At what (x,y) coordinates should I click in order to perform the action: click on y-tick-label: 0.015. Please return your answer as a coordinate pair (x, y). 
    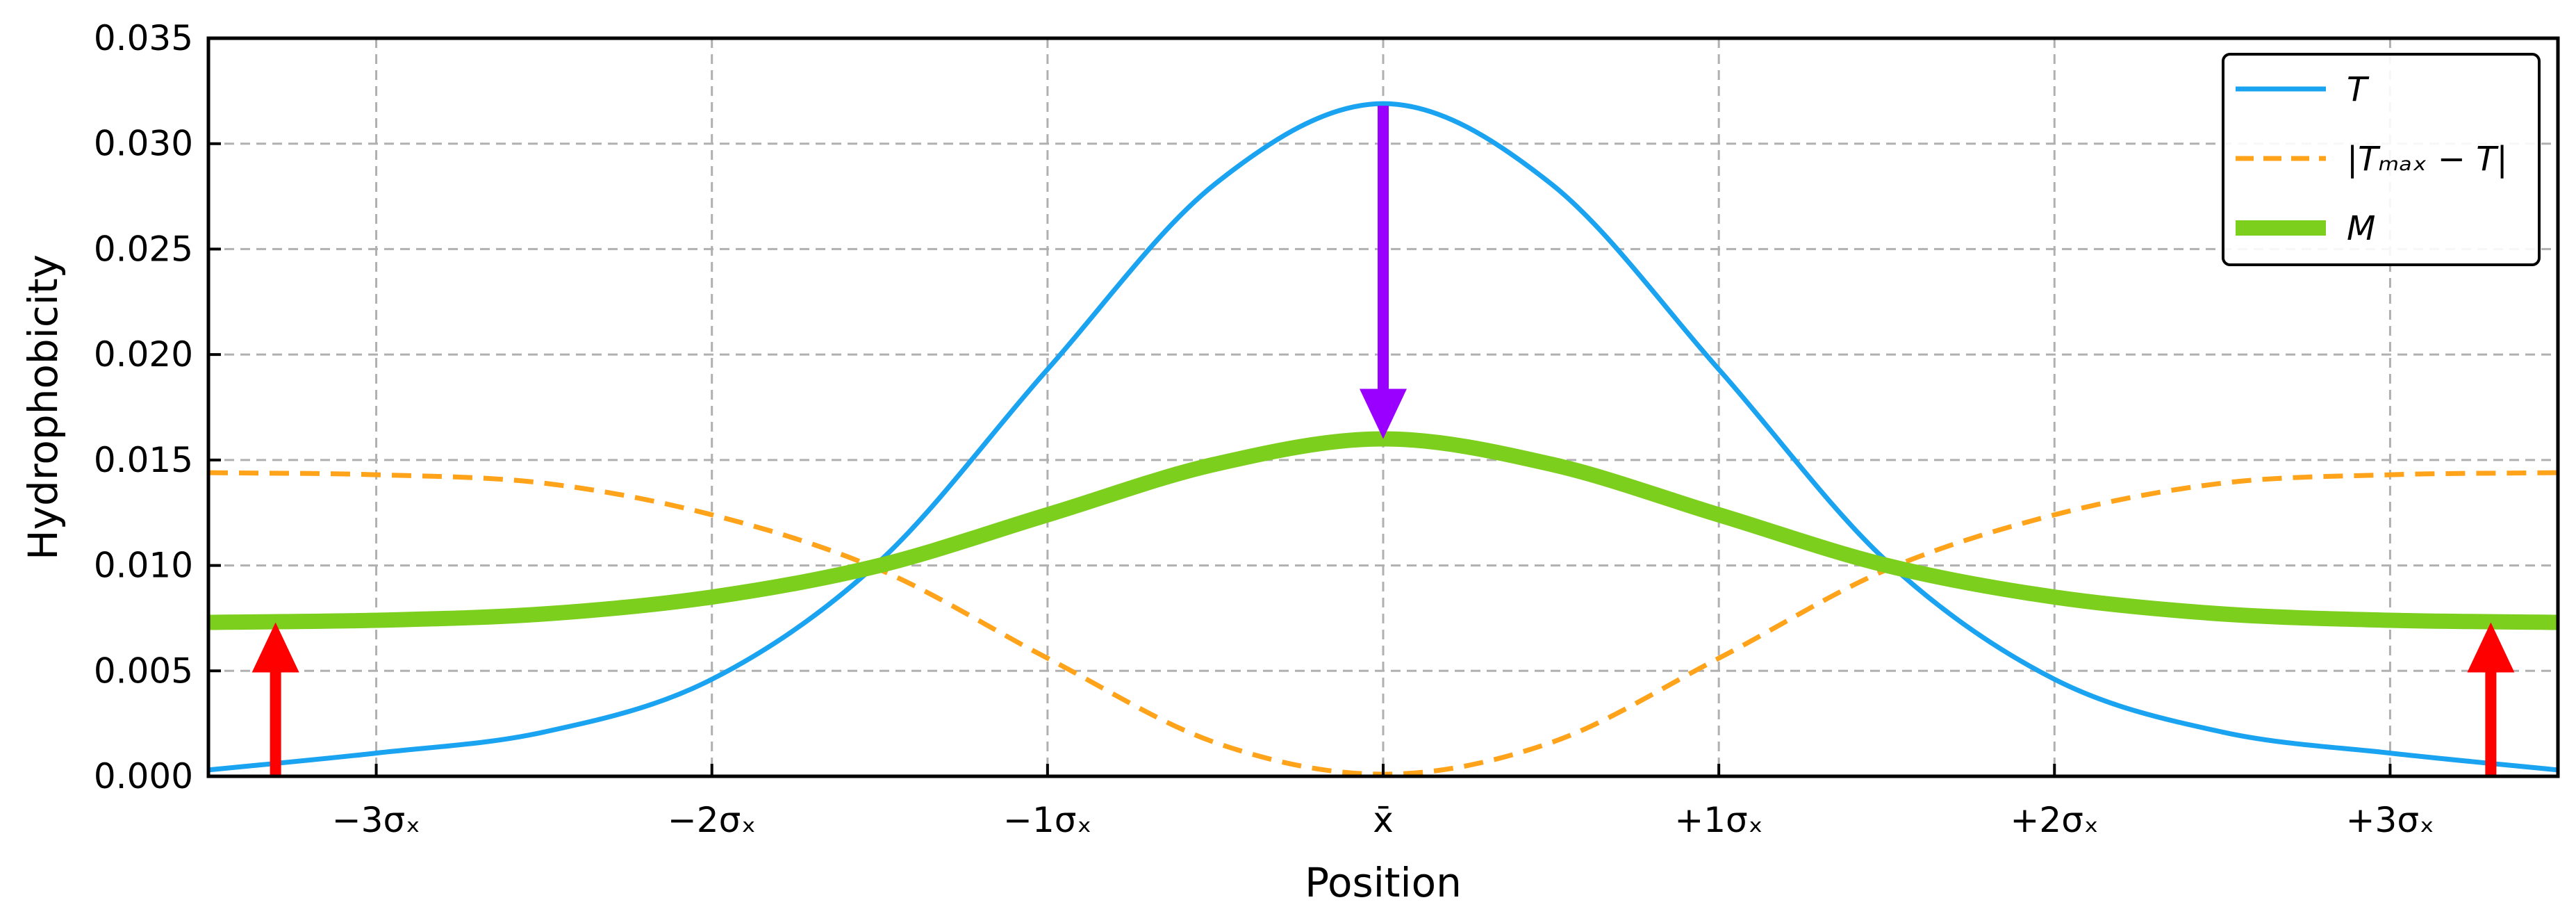
    Looking at the image, I should click on (143, 460).